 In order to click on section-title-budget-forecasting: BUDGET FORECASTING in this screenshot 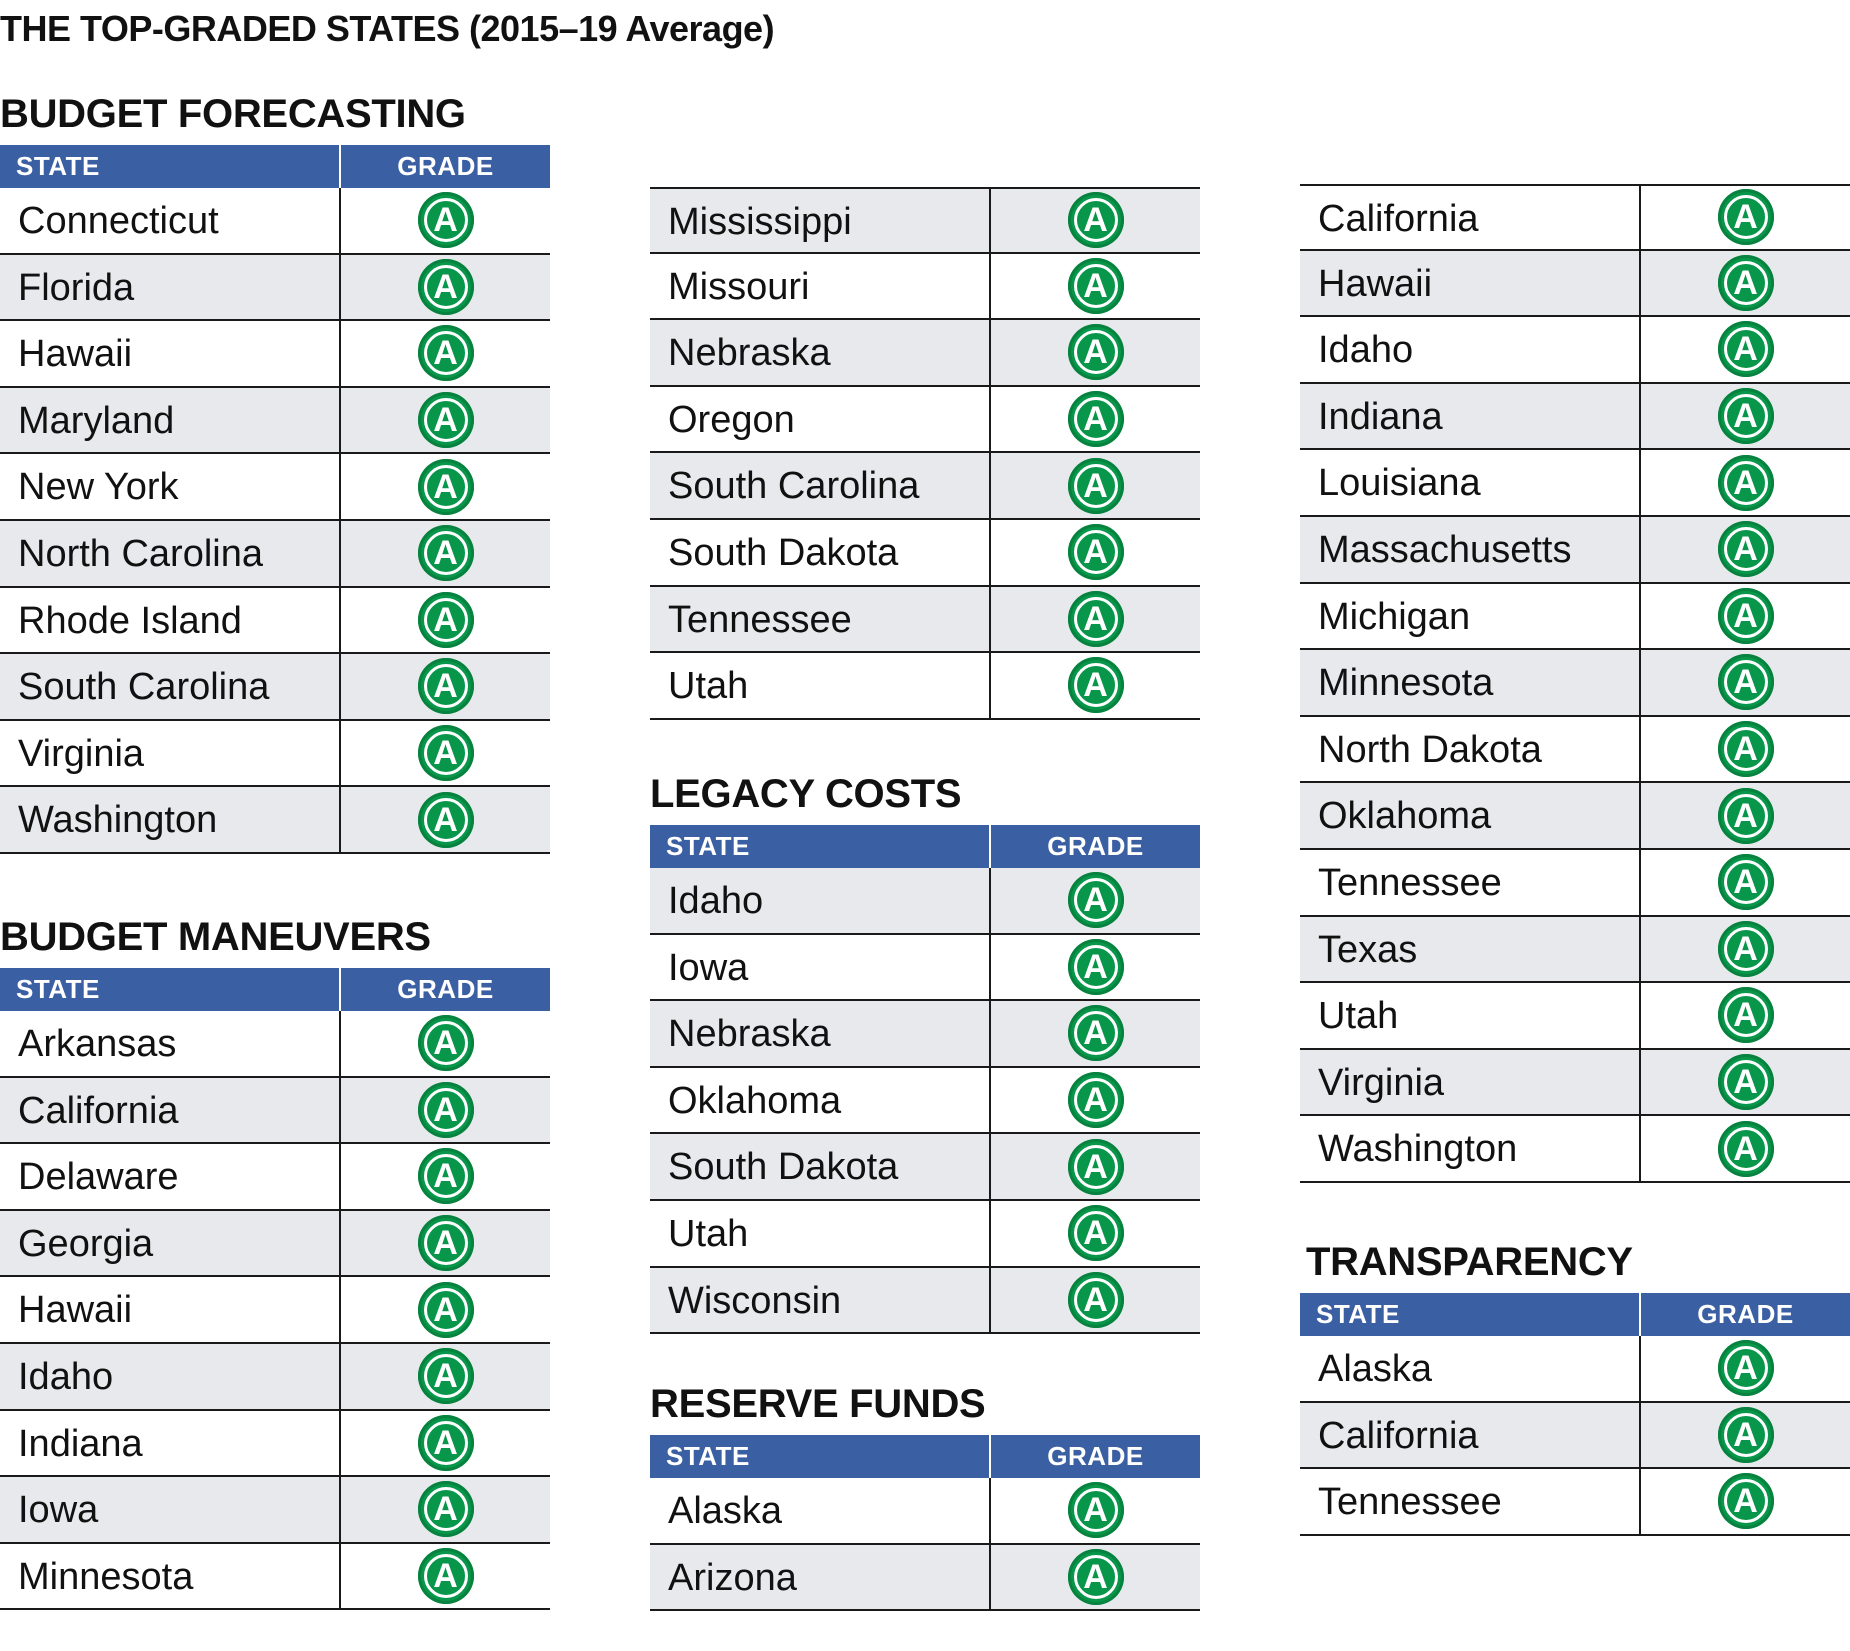, I will do `click(233, 114)`.